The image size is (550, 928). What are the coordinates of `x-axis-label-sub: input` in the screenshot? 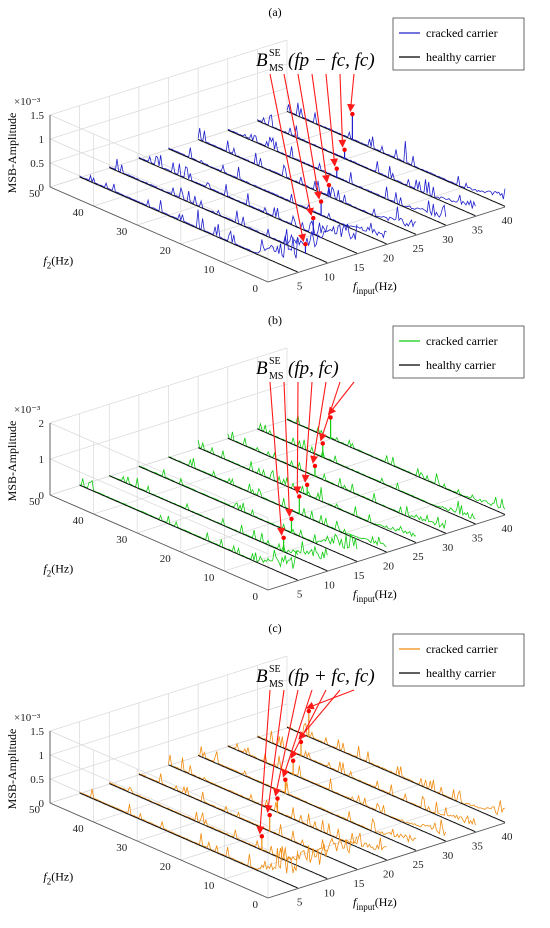 It's located at (365, 907).